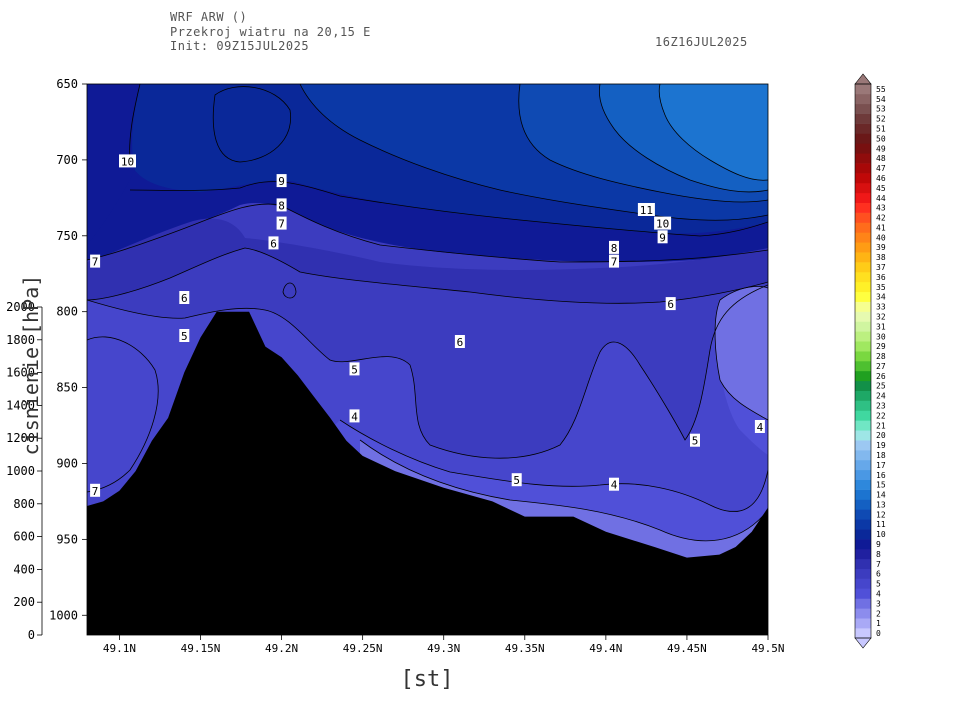  I want to click on x-tick-label: 49.5N, so click(767, 648).